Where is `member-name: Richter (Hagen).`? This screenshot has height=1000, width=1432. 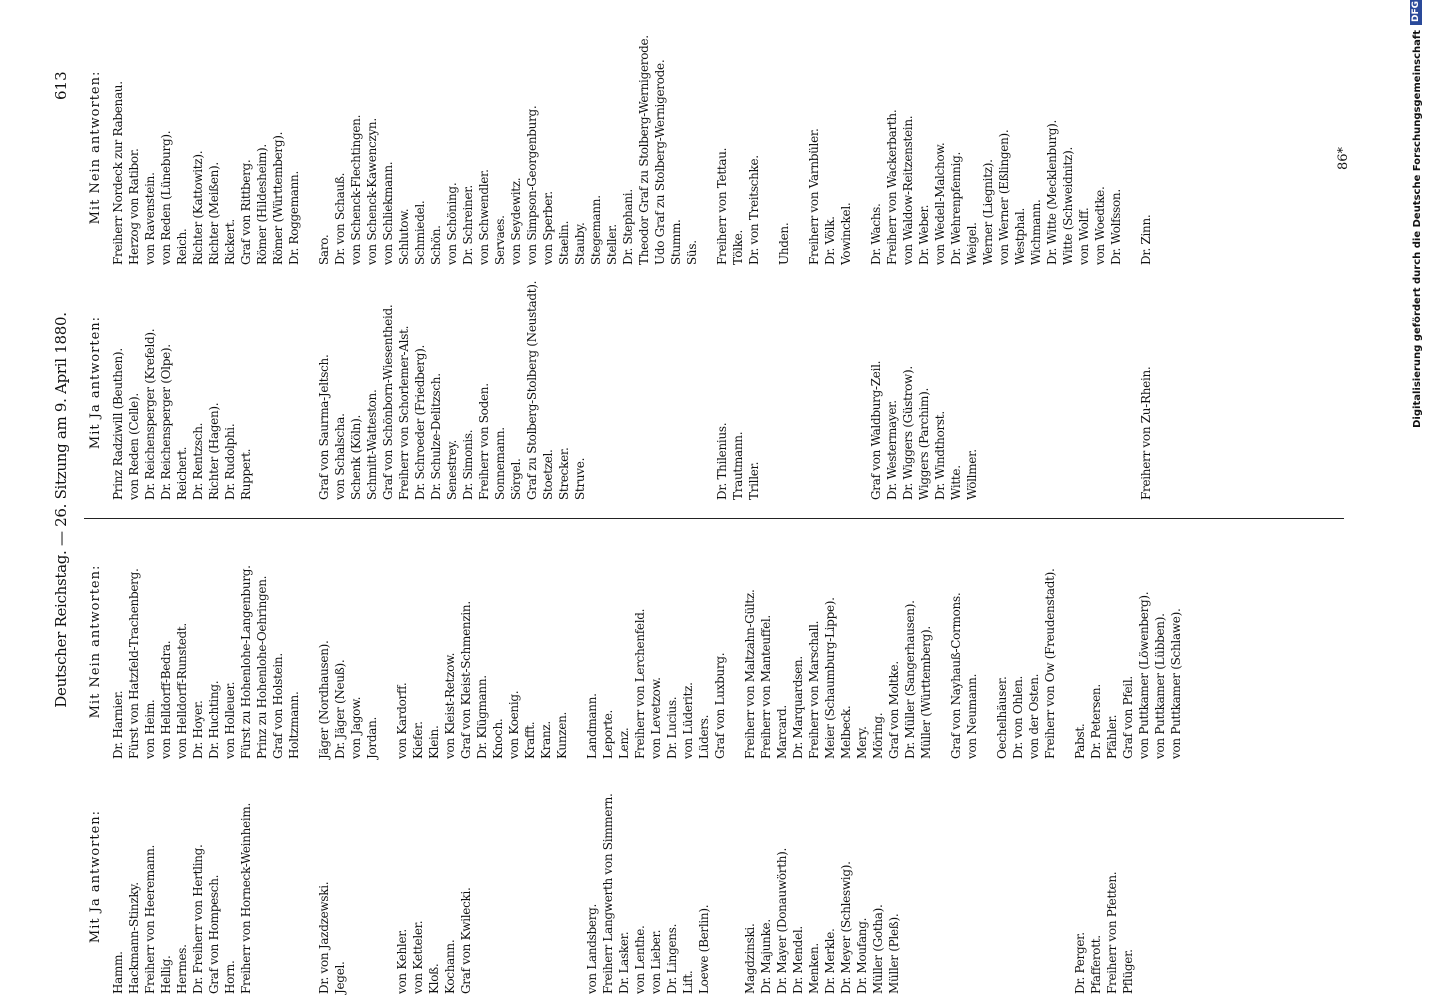 member-name: Richter (Hagen). is located at coordinates (214, 451).